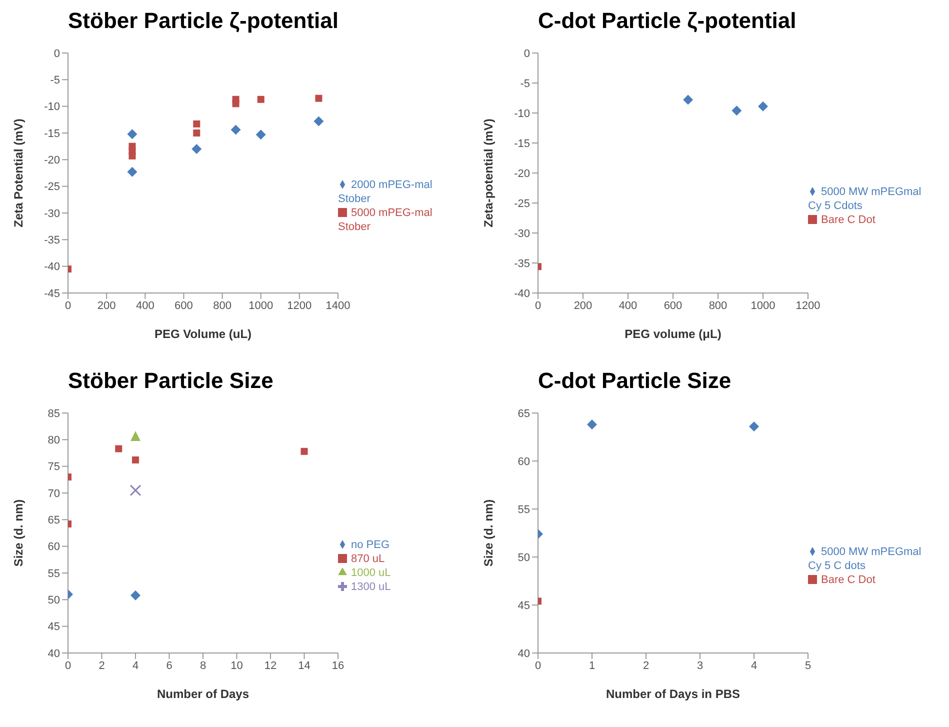  I want to click on chart-title: Stöber Particle Size, so click(171, 381).